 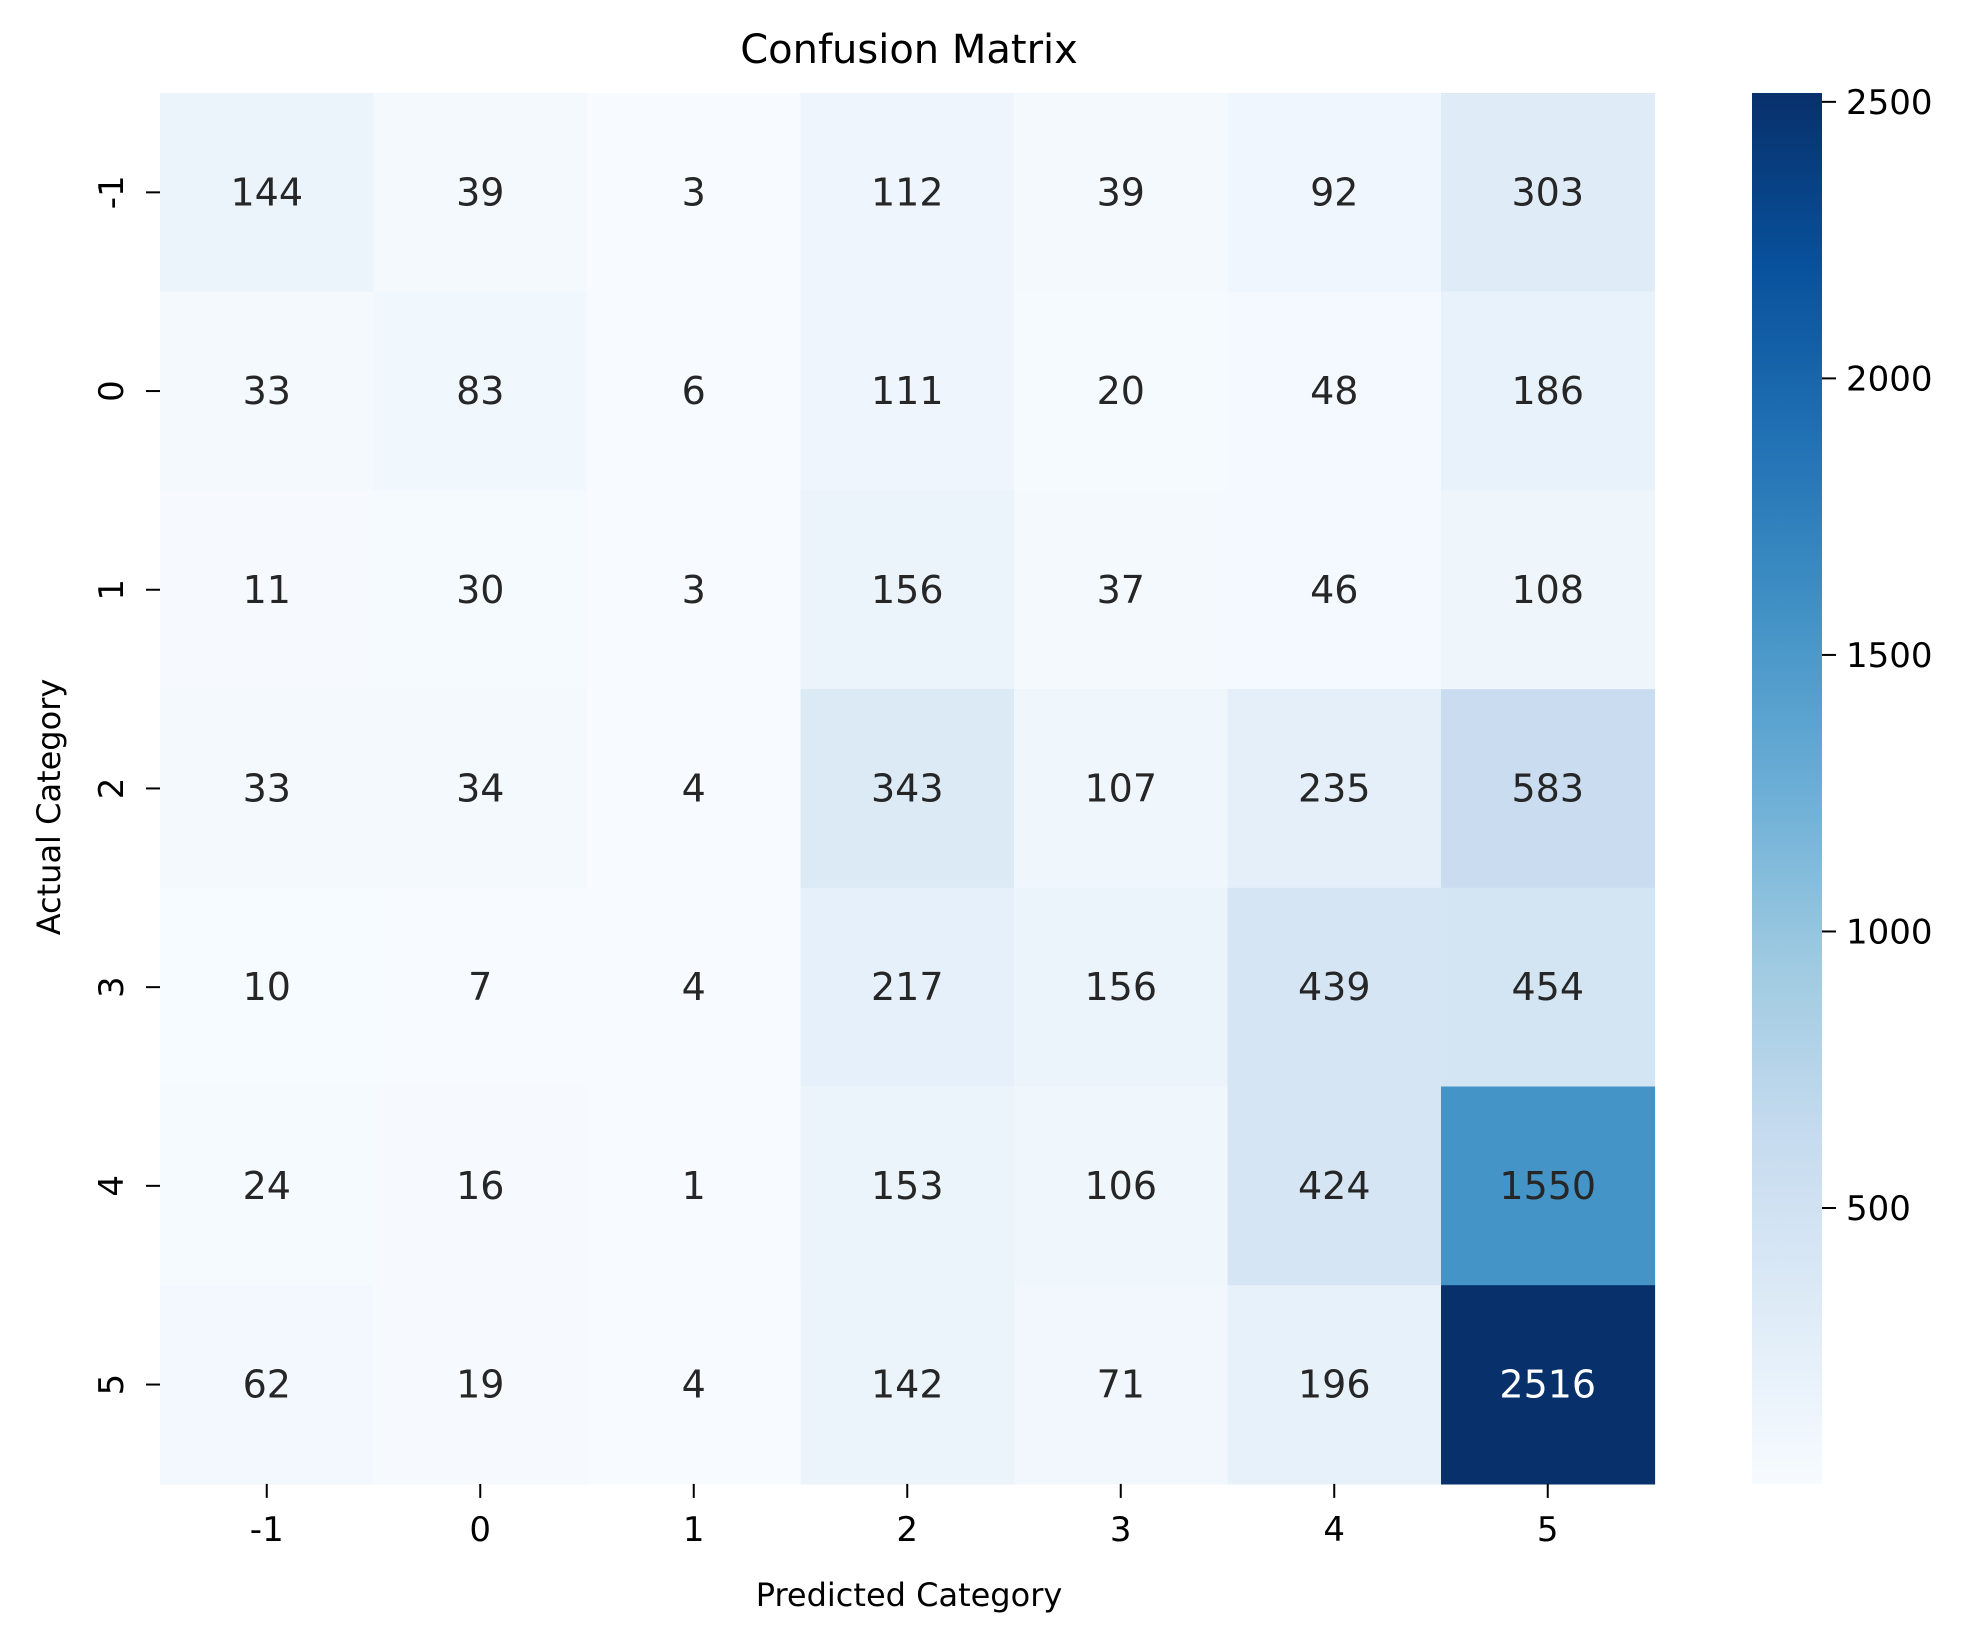 I want to click on cell-value-label: 108, so click(x=1547, y=590).